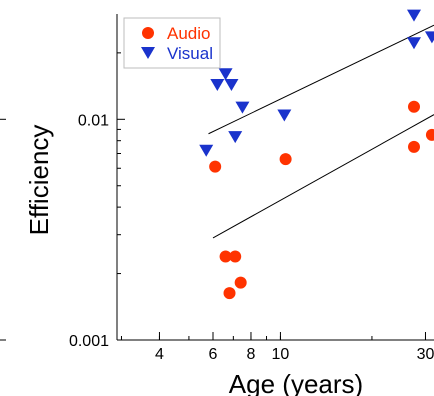  Describe the element at coordinates (159, 354) in the screenshot. I see `x-tick-label: 4` at that location.